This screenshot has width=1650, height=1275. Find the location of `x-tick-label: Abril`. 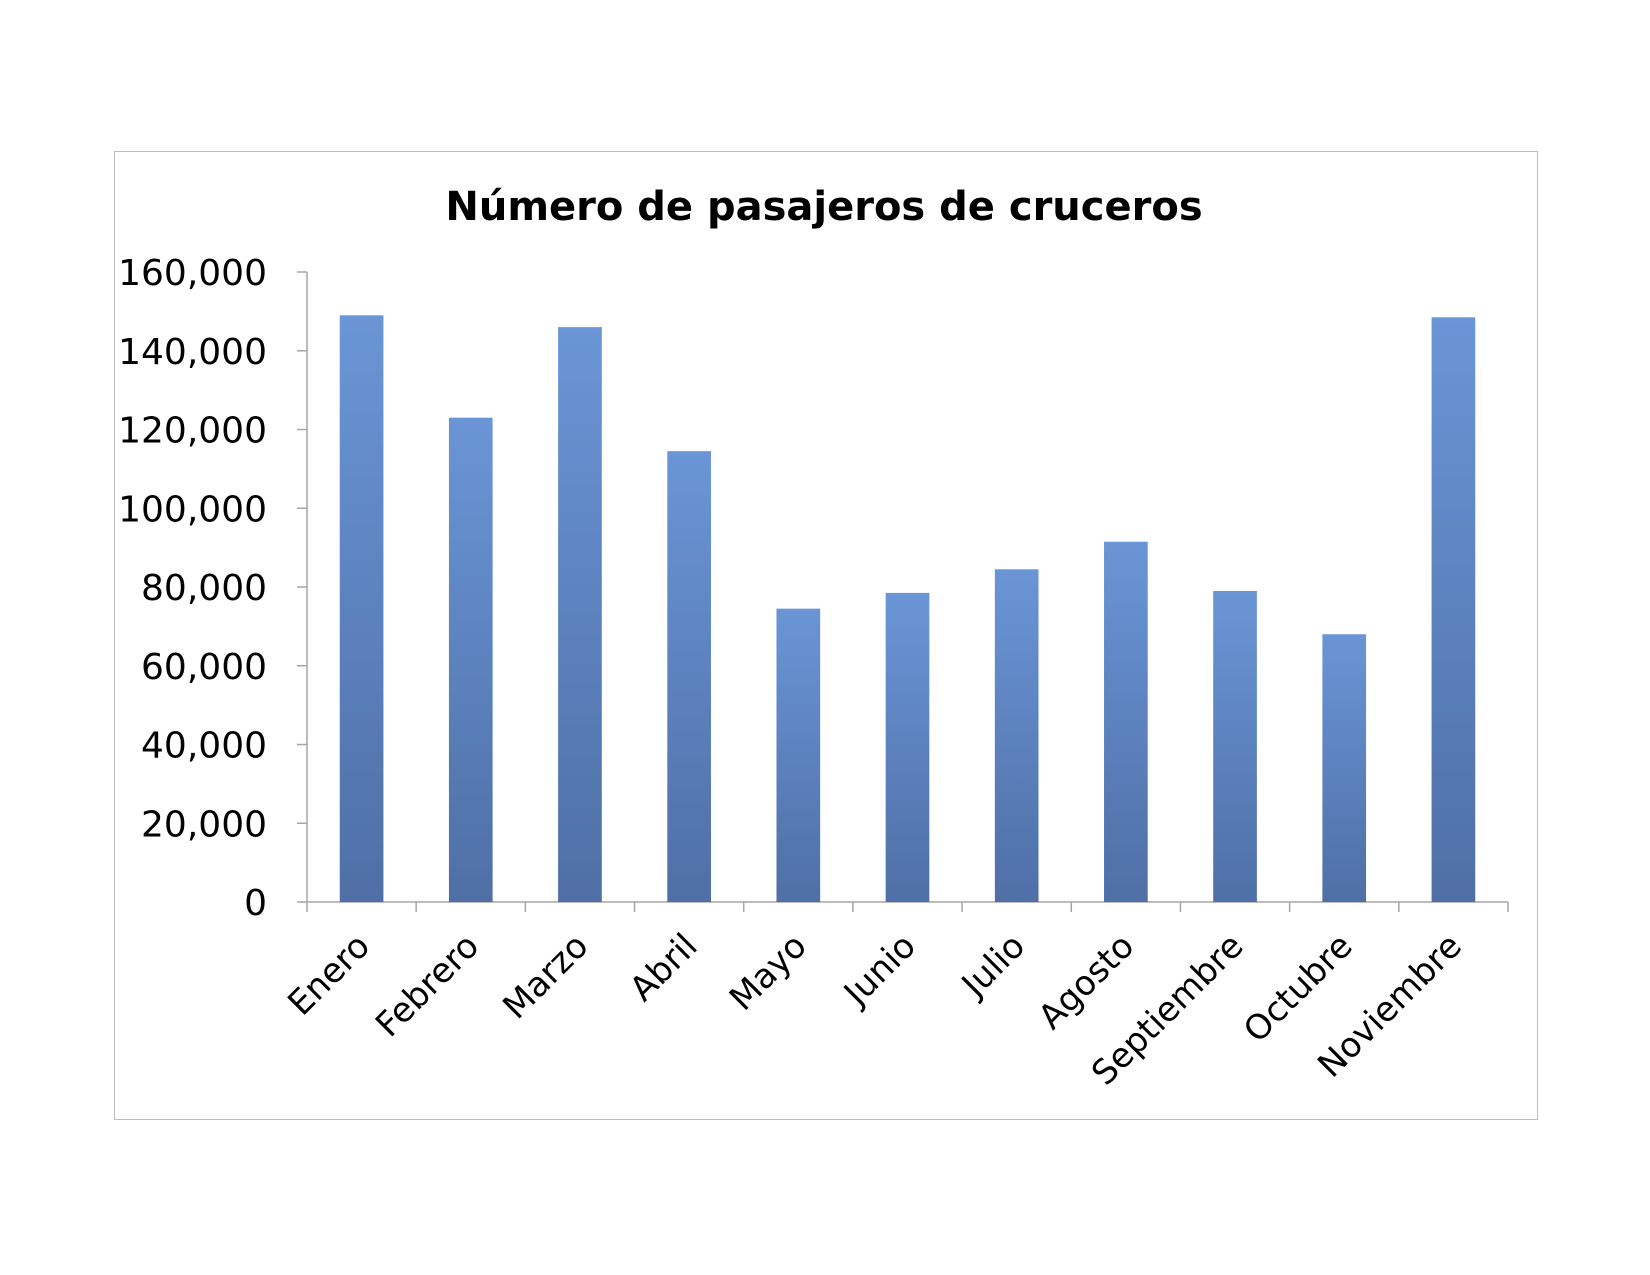

x-tick-label: Abril is located at coordinates (663, 967).